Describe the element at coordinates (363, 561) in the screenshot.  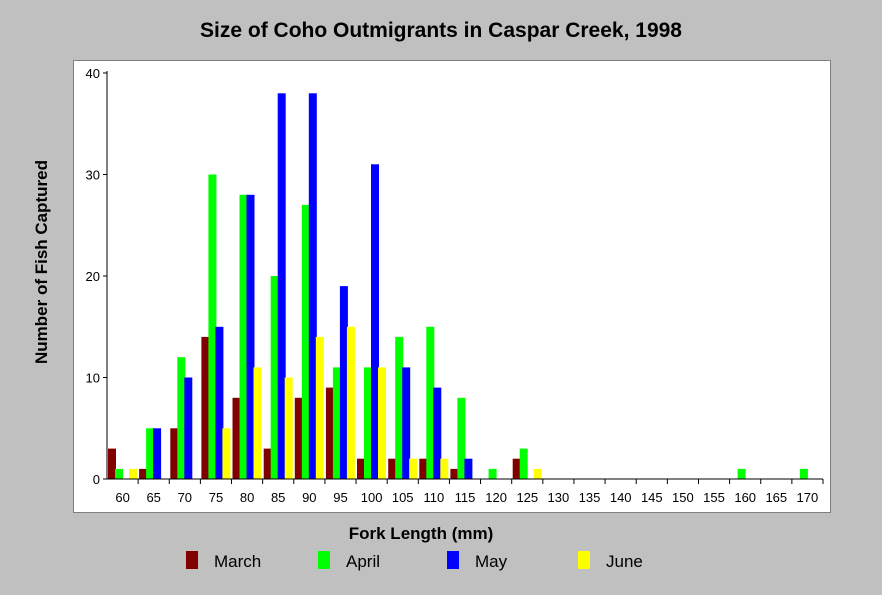
I see `legend-label-april: April` at that location.